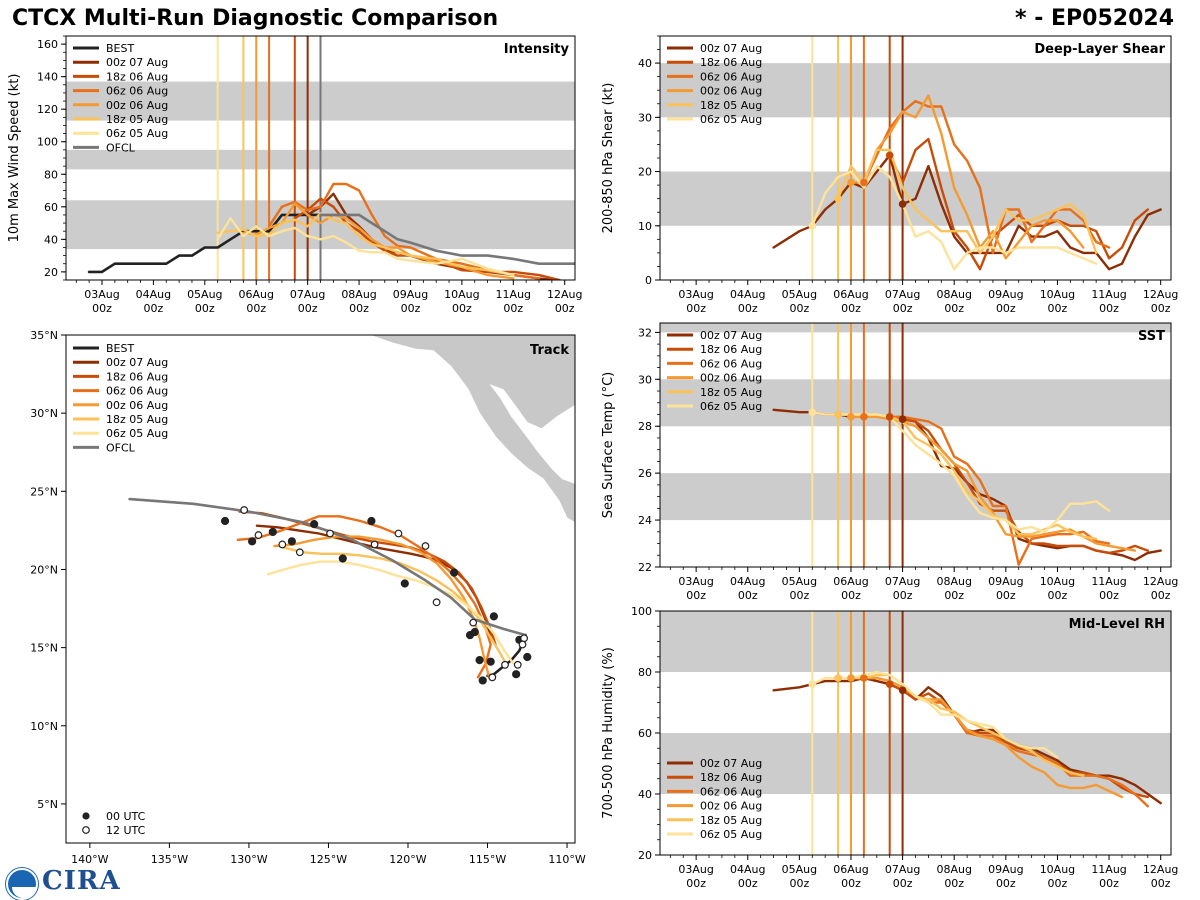 Image resolution: width=1200 pixels, height=900 pixels. I want to click on shear-series-18z-06-aug, so click(1019, 204).